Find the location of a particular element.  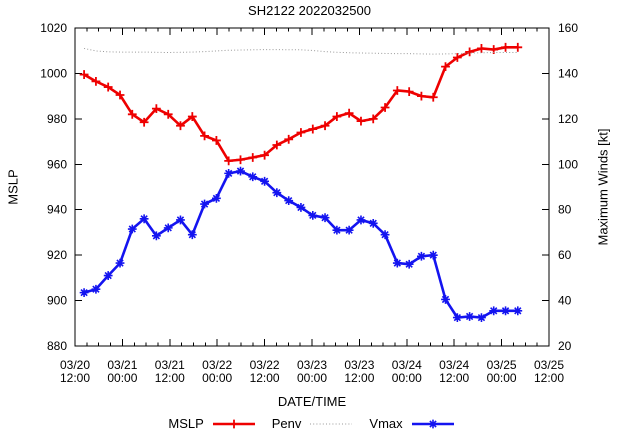

y-tick-label-right: 80 is located at coordinates (565, 210).